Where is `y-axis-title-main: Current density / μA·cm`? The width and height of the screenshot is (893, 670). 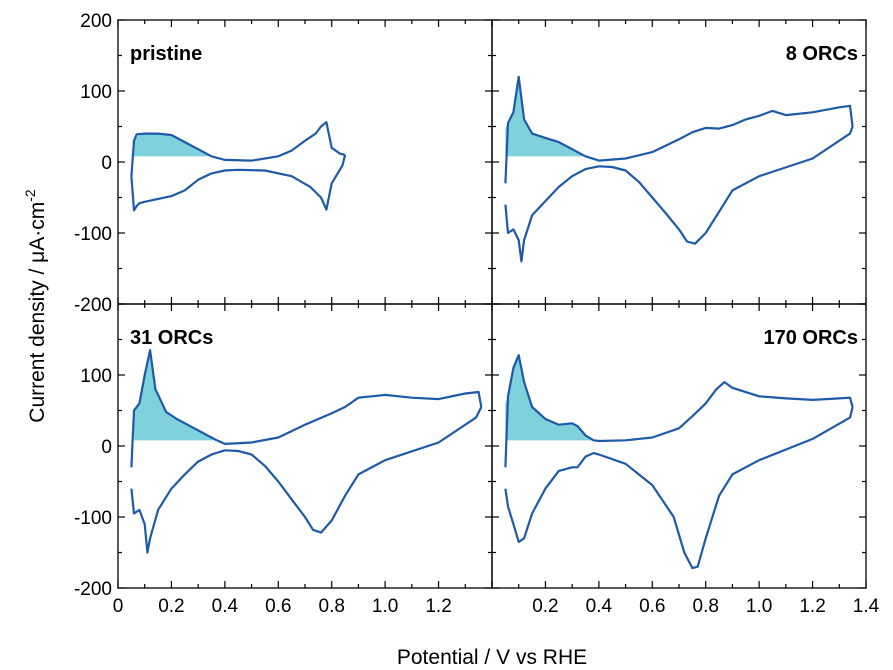
y-axis-title-main: Current density / μA·cm is located at coordinates (37, 312).